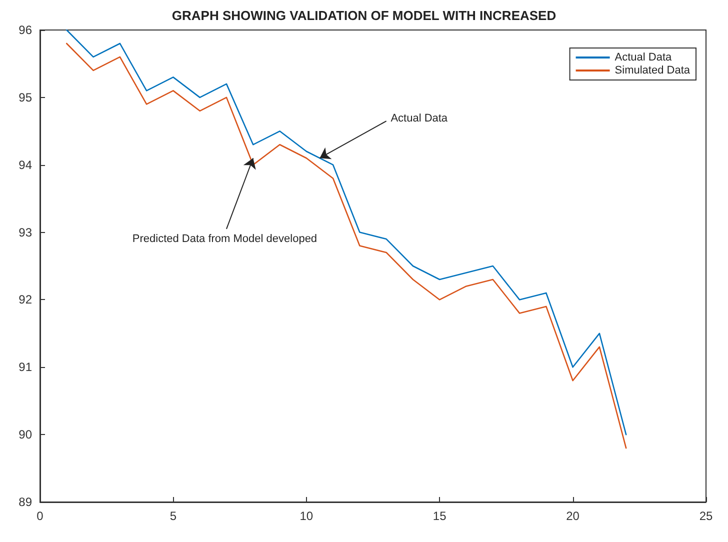 Image resolution: width=728 pixels, height=542 pixels. Describe the element at coordinates (40, 516) in the screenshot. I see `x-tick-label: 0` at that location.